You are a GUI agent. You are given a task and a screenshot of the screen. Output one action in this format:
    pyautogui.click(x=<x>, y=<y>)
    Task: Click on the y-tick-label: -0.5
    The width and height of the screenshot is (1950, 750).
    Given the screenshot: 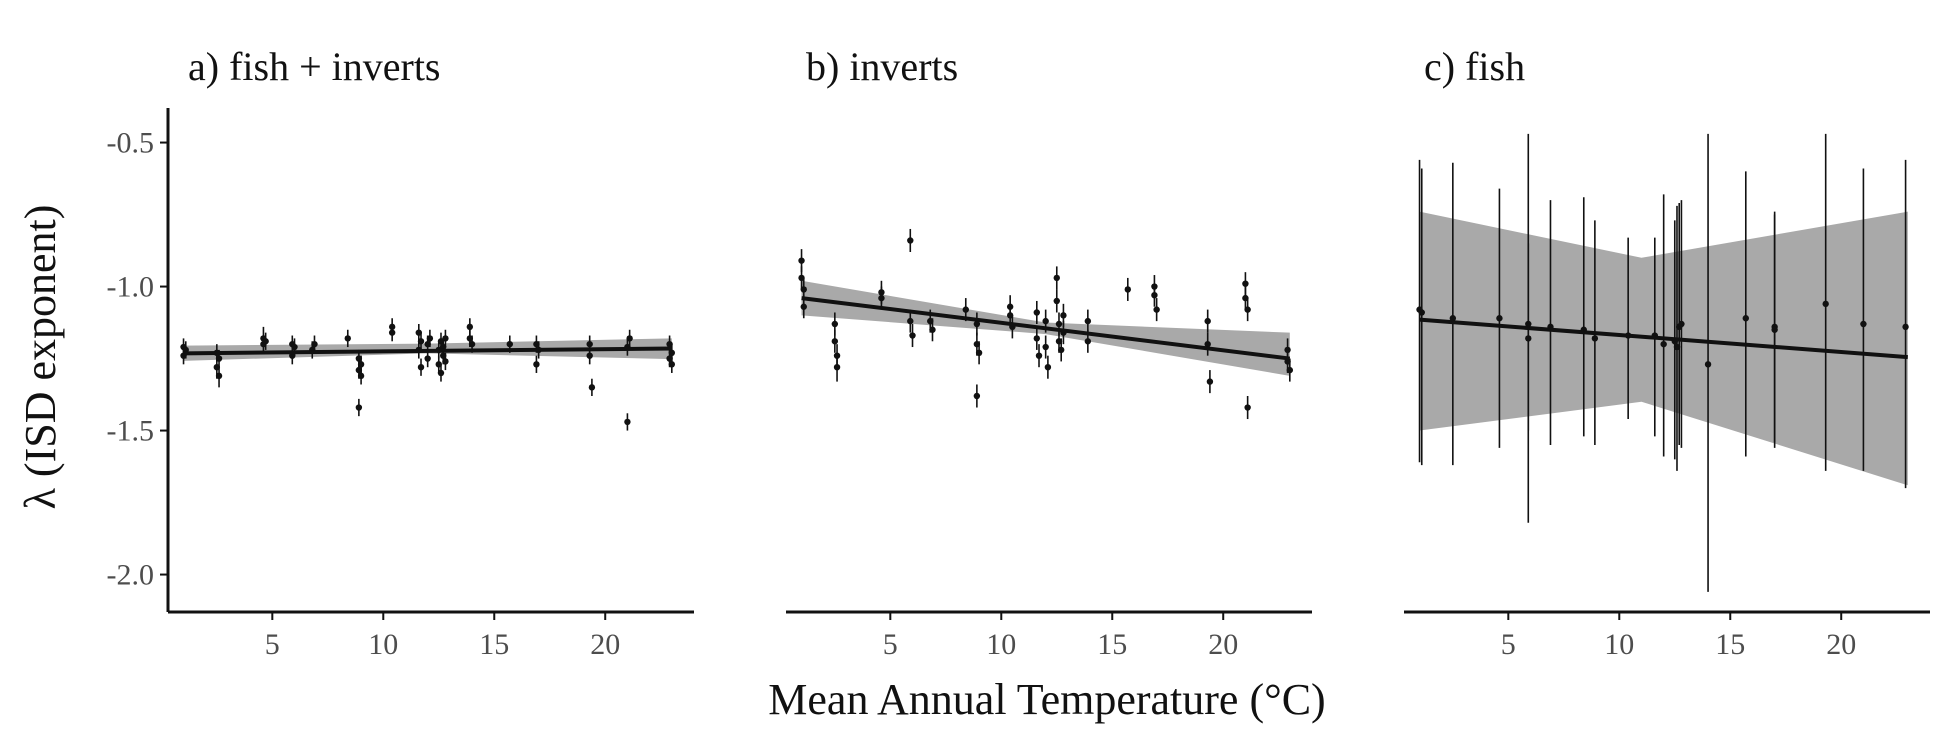 What is the action you would take?
    pyautogui.click(x=131, y=143)
    